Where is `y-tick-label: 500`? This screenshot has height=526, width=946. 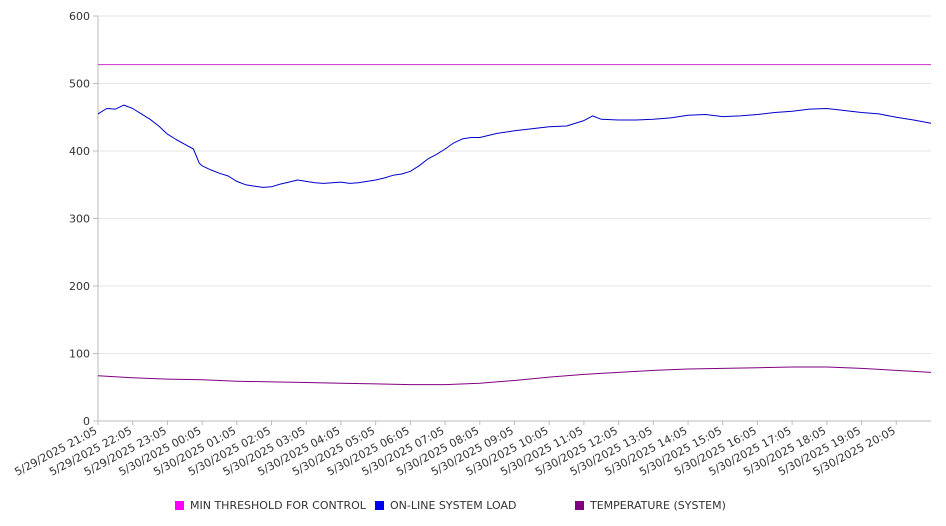 y-tick-label: 500 is located at coordinates (79, 84).